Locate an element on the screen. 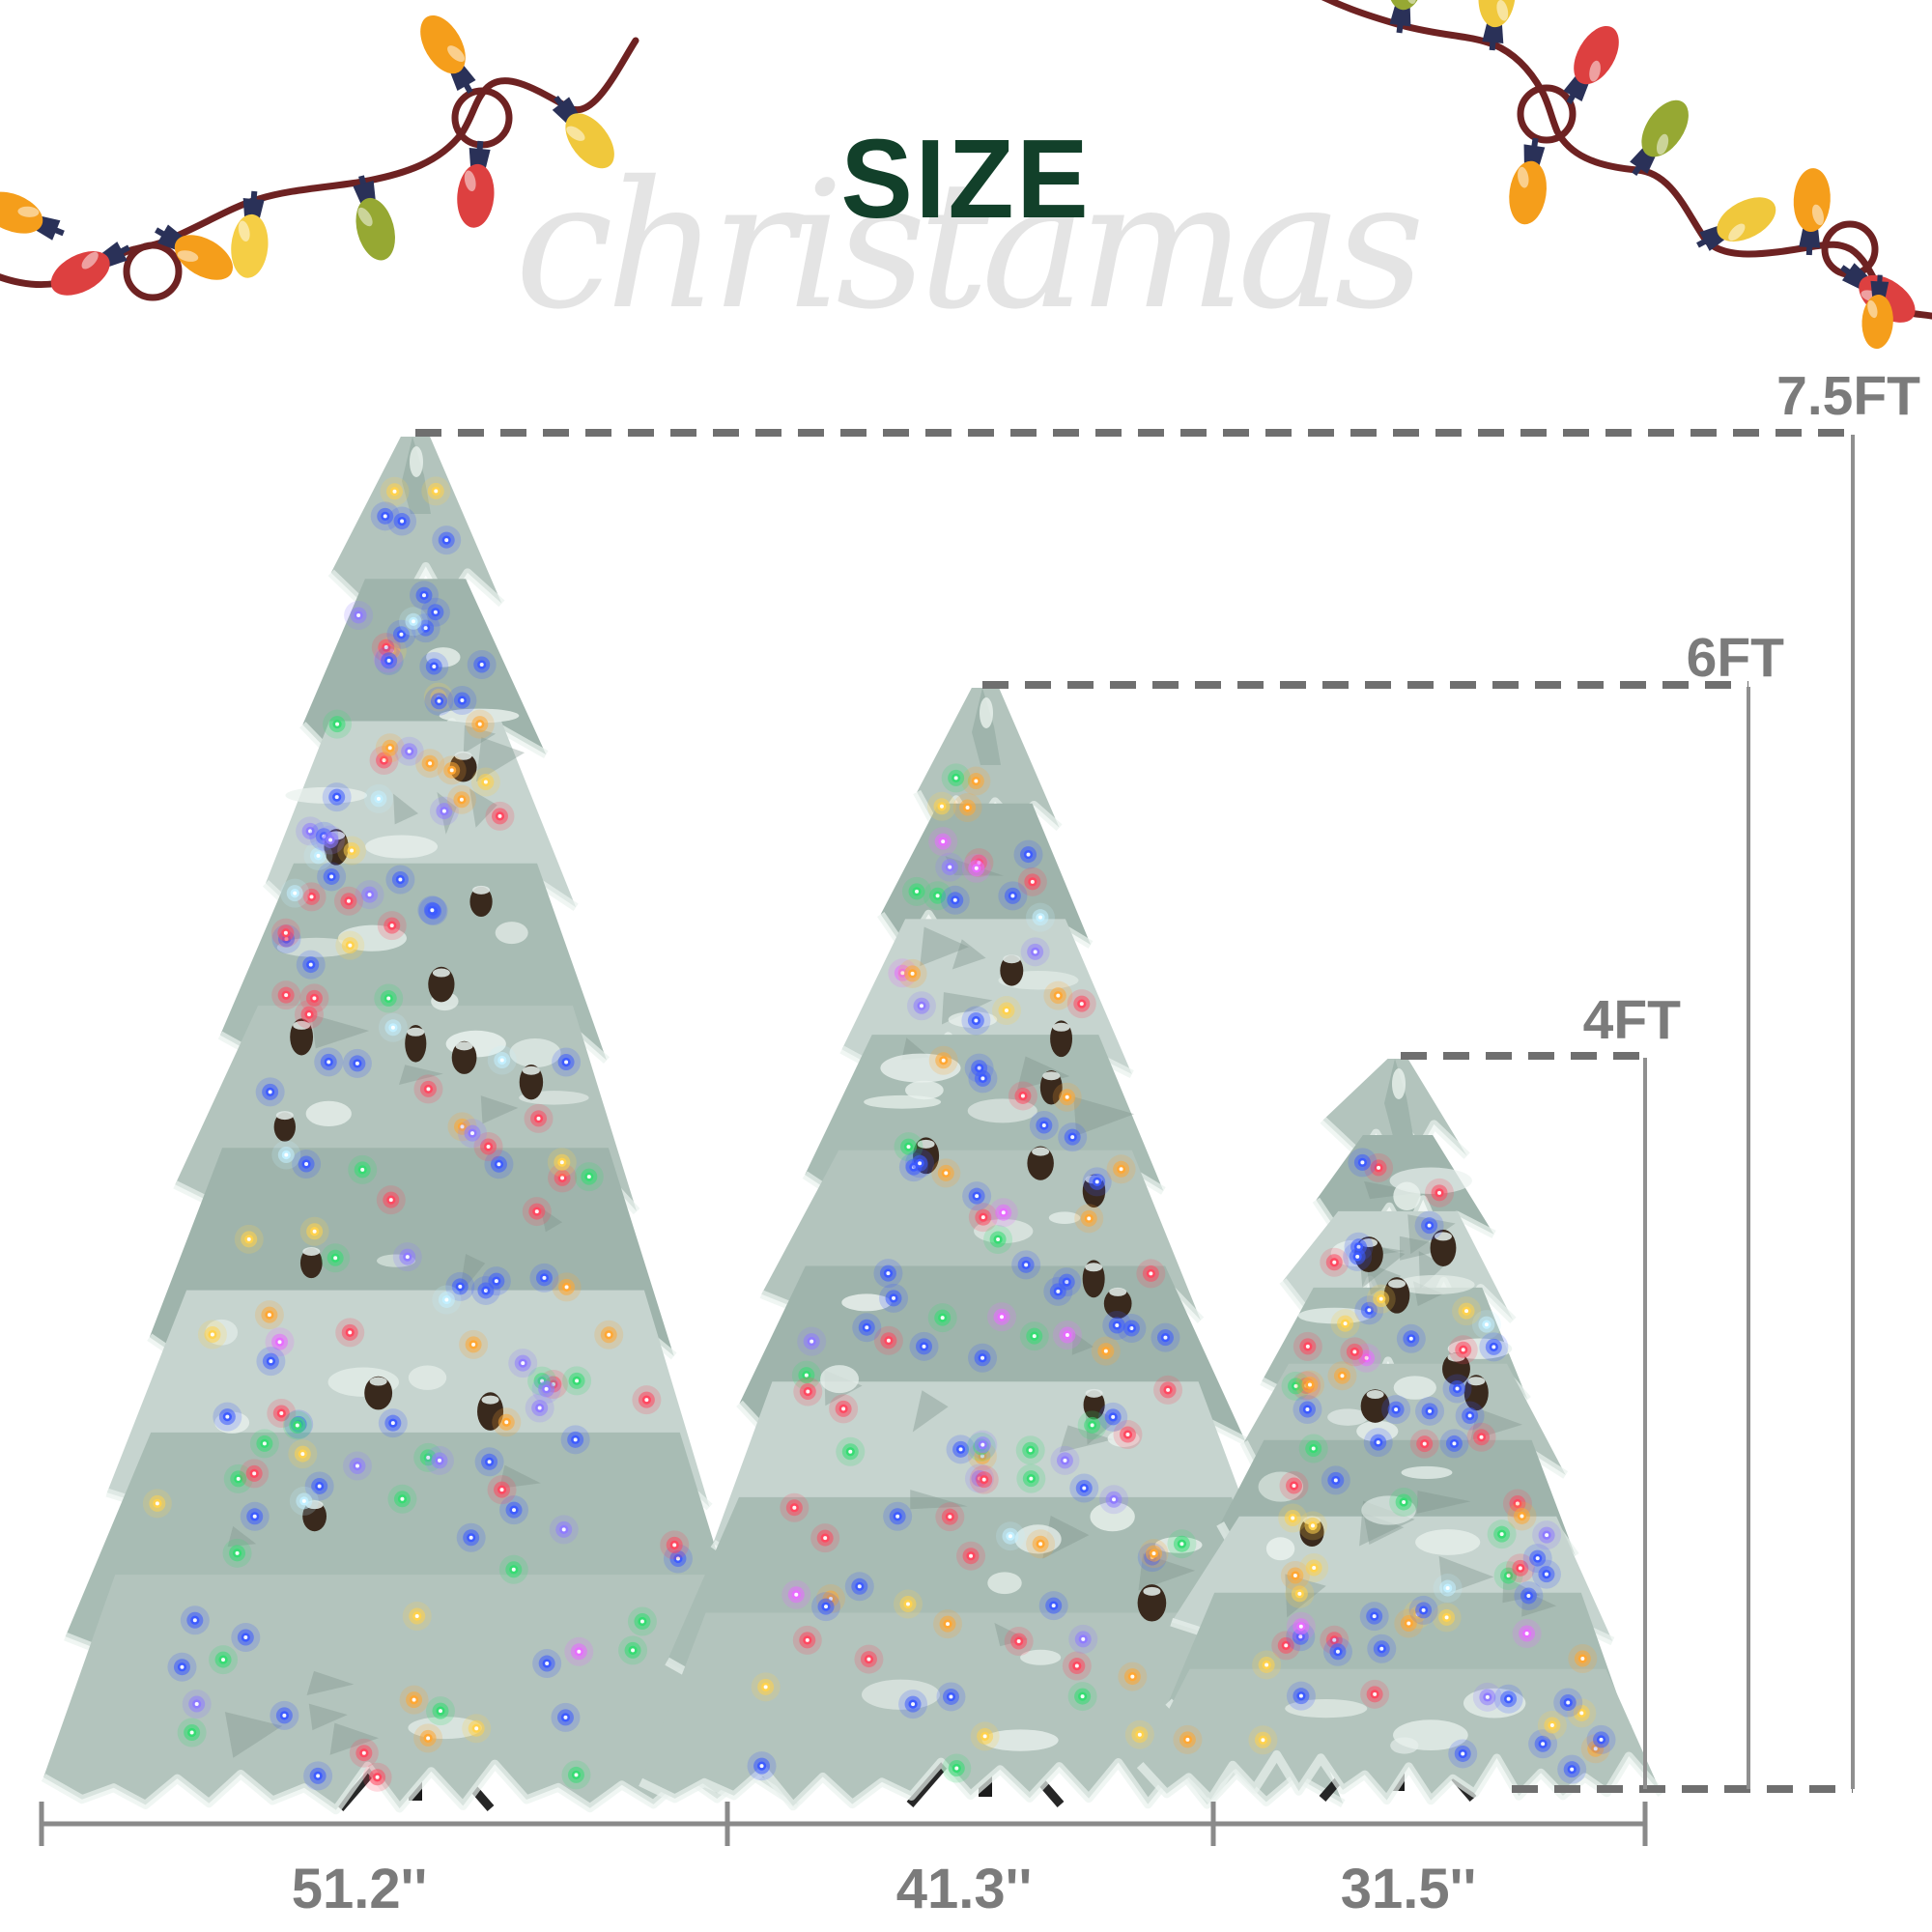  string-light-bulb-gold is located at coordinates (583, 132).